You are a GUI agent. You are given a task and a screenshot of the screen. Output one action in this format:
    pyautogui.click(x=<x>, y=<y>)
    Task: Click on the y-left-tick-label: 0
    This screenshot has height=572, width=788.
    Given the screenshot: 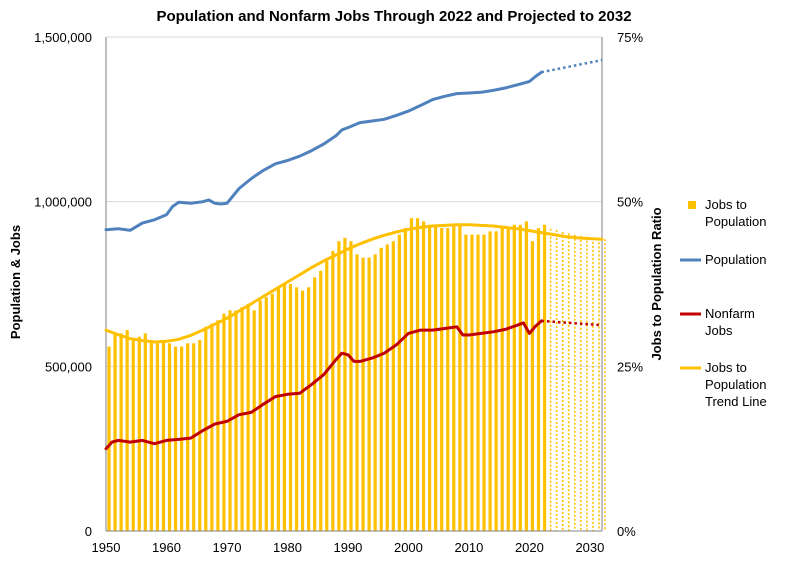 What is the action you would take?
    pyautogui.click(x=88, y=531)
    